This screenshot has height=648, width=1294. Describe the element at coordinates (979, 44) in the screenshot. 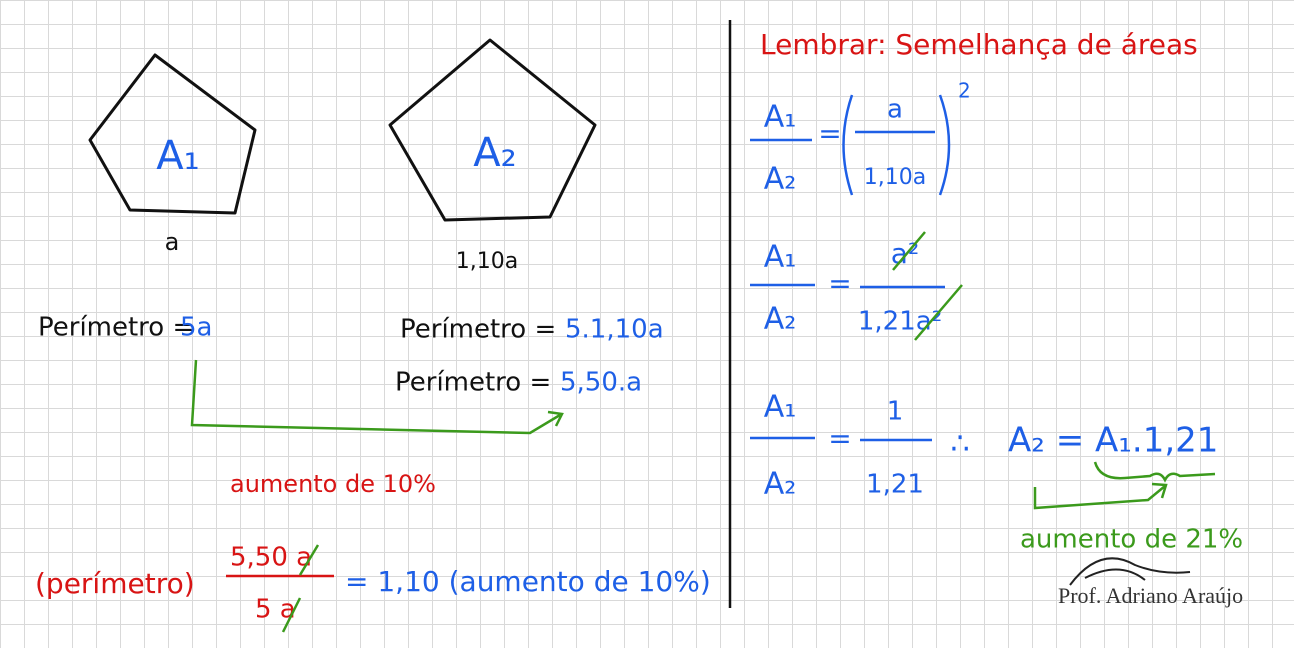

I see `title: Lembrar: Semelhança de áreas` at that location.